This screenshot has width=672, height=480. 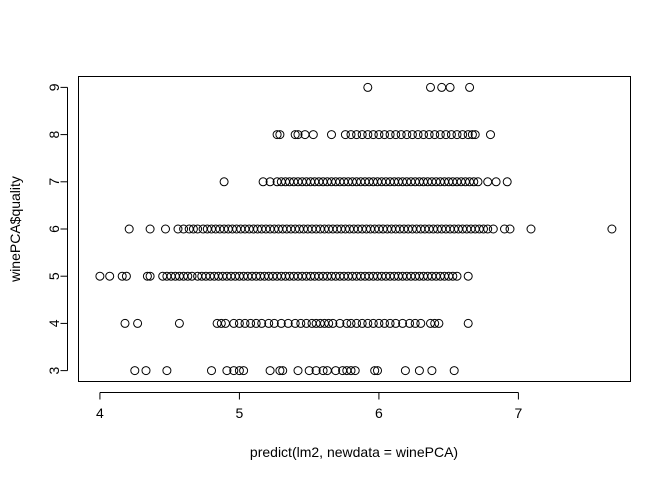 I want to click on y-axis: 3 4 5 6 7 8 9, so click(x=57, y=229).